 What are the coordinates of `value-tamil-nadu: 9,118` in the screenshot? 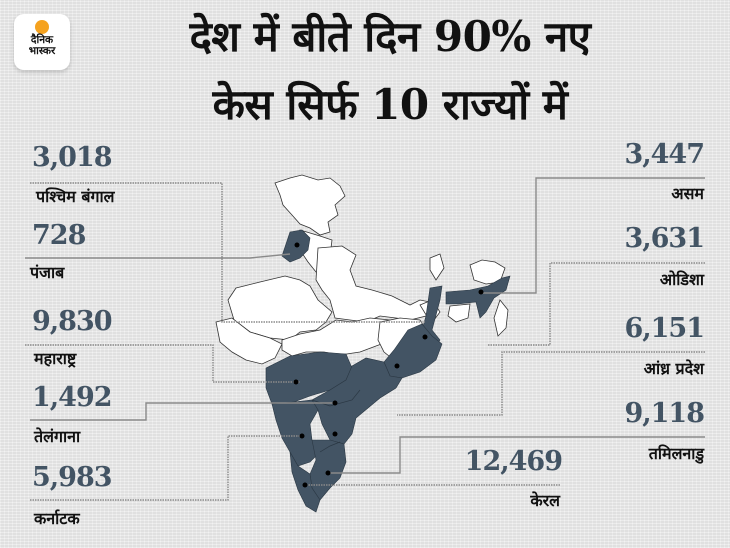 It's located at (664, 413).